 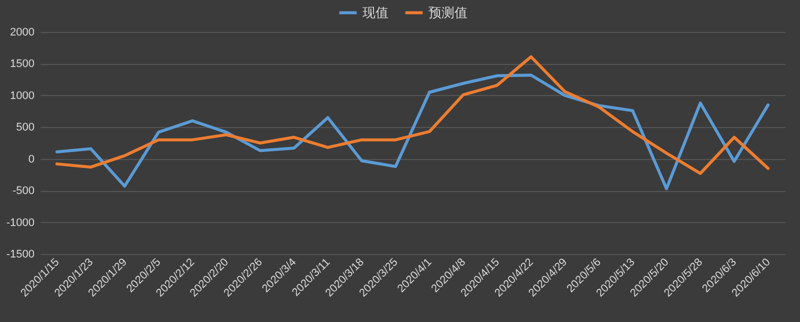 I want to click on y-tick-label: 500, so click(x=25, y=128).